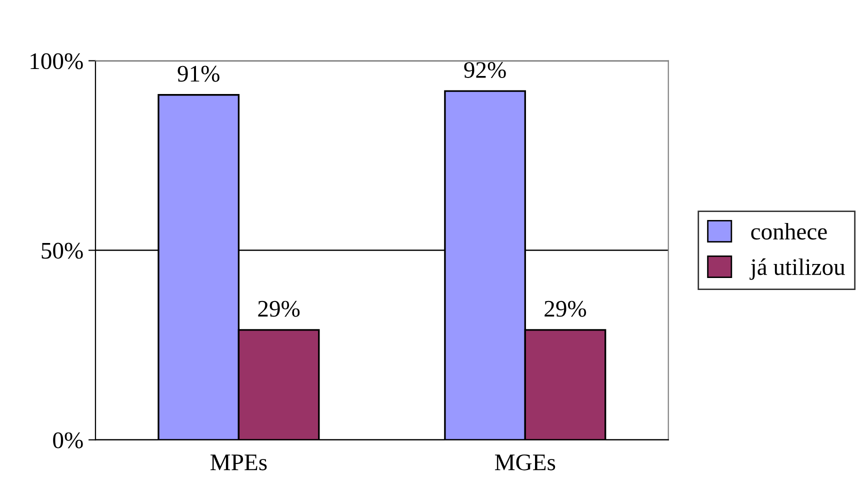 This screenshot has width=868, height=486. What do you see at coordinates (525, 462) in the screenshot?
I see `x-tick-label: MGEs` at bounding box center [525, 462].